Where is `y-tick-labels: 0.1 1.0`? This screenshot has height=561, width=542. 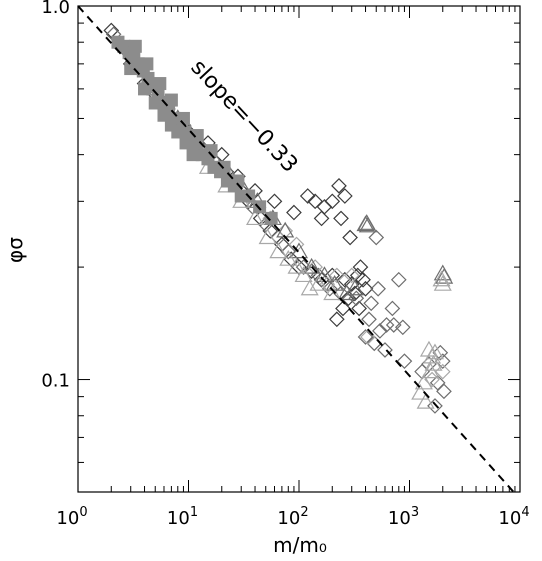
y-tick-labels: 0.1 1.0 is located at coordinates (55, 196).